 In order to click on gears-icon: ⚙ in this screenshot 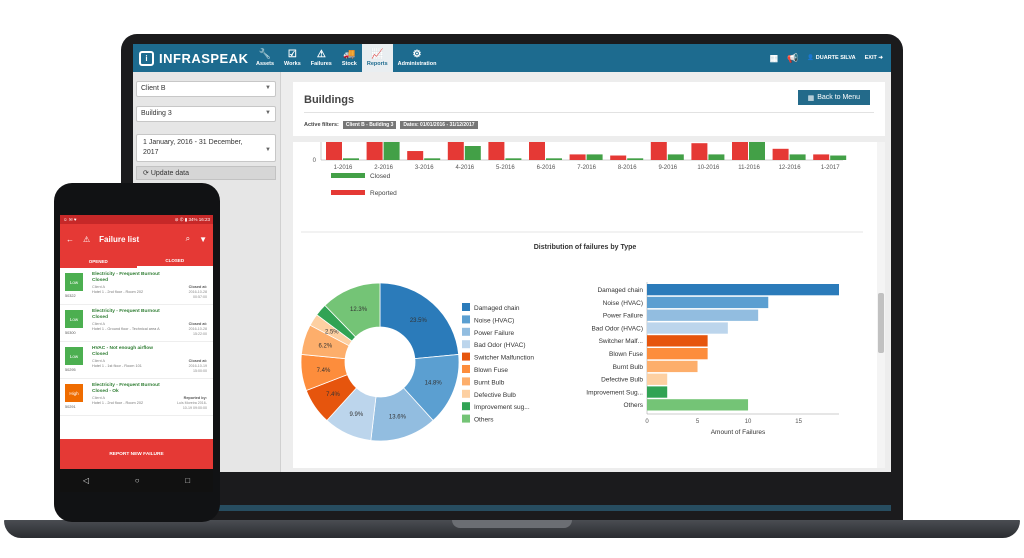, I will do `click(417, 54)`.